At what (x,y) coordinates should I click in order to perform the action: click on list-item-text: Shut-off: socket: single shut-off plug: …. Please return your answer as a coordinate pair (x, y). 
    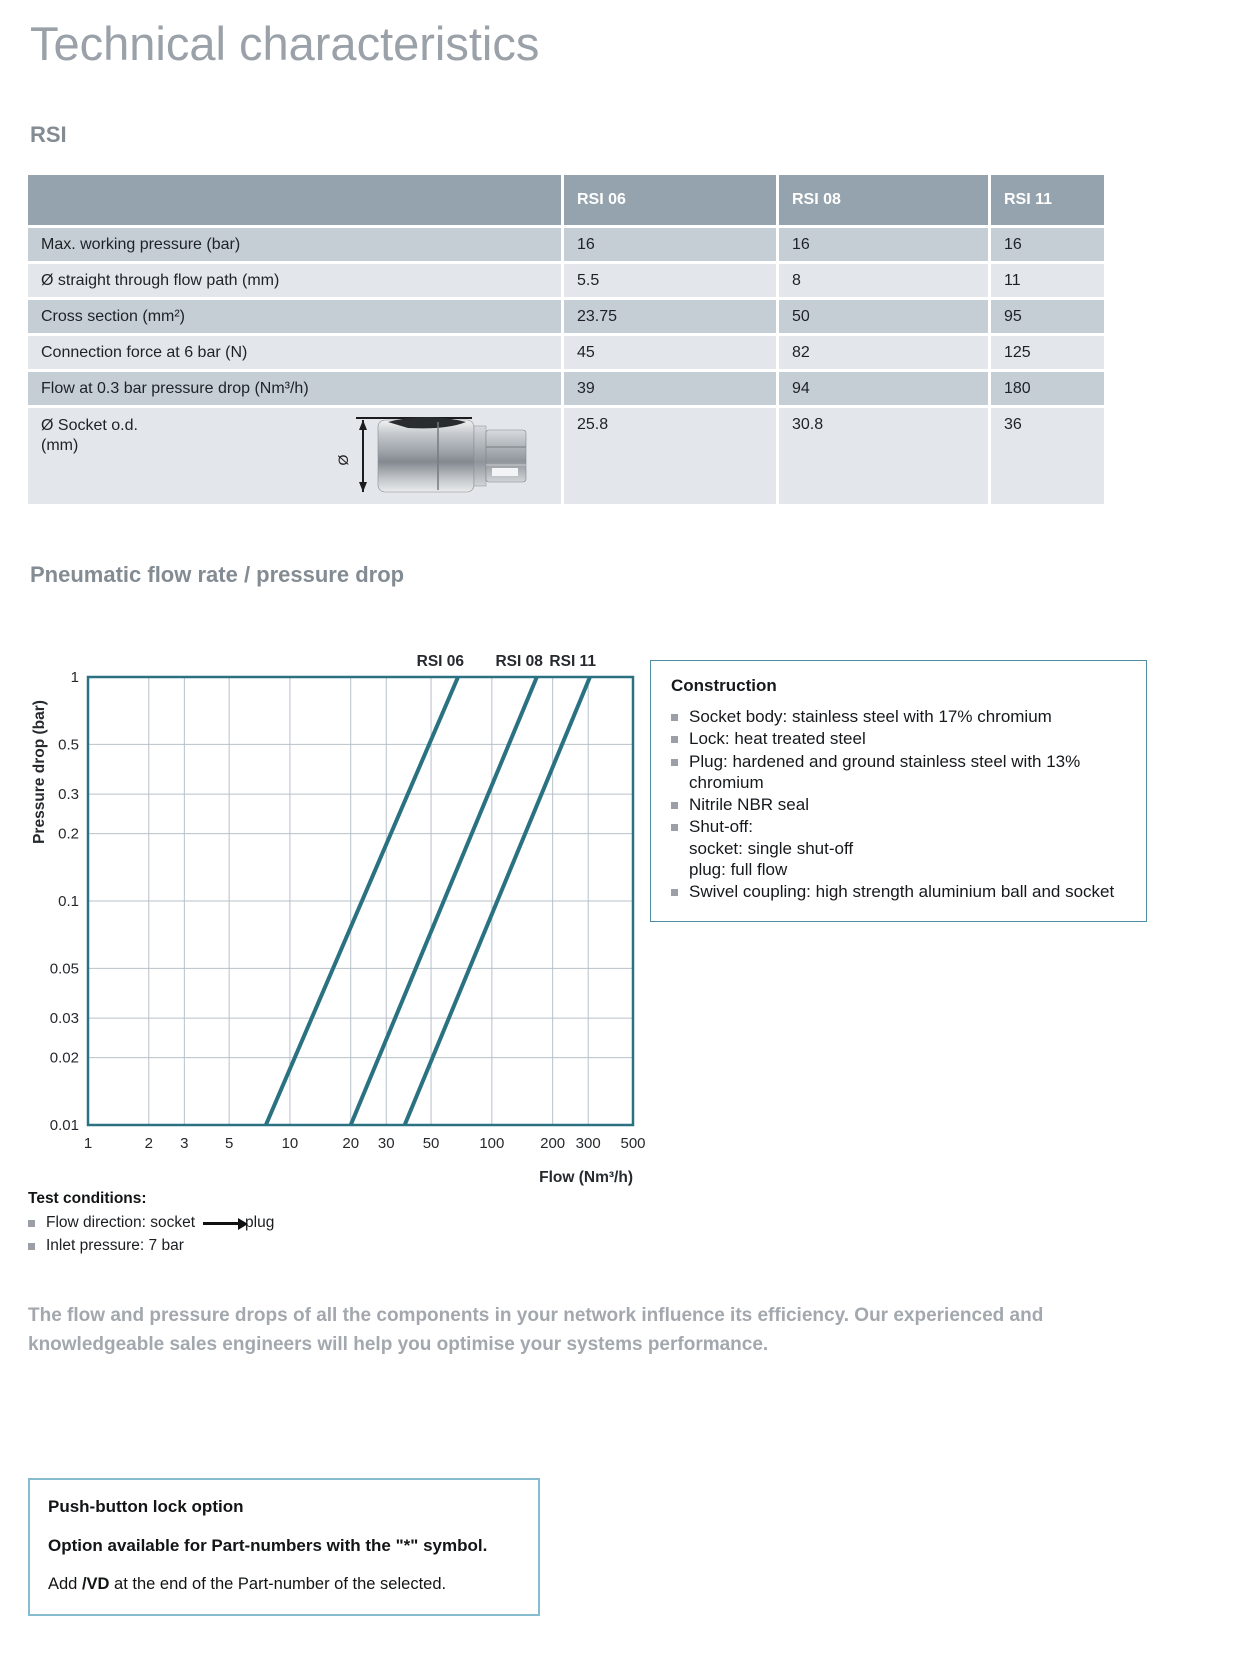
    Looking at the image, I should click on (771, 848).